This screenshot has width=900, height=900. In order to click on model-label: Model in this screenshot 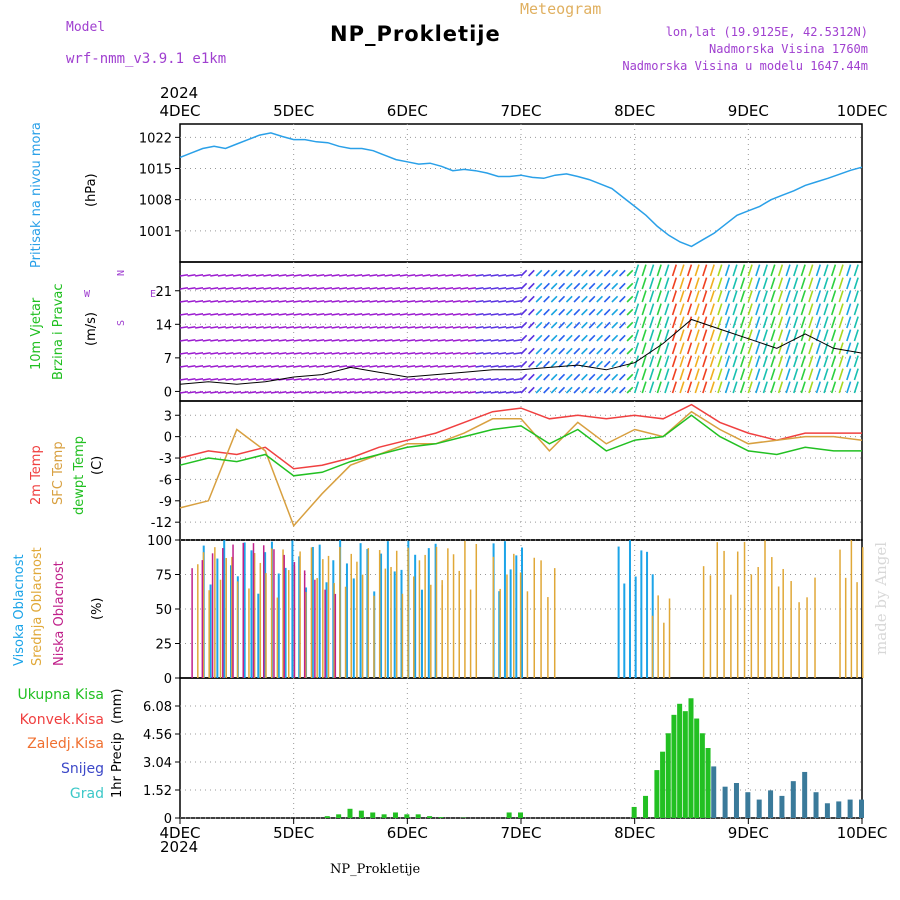, I will do `click(86, 27)`.